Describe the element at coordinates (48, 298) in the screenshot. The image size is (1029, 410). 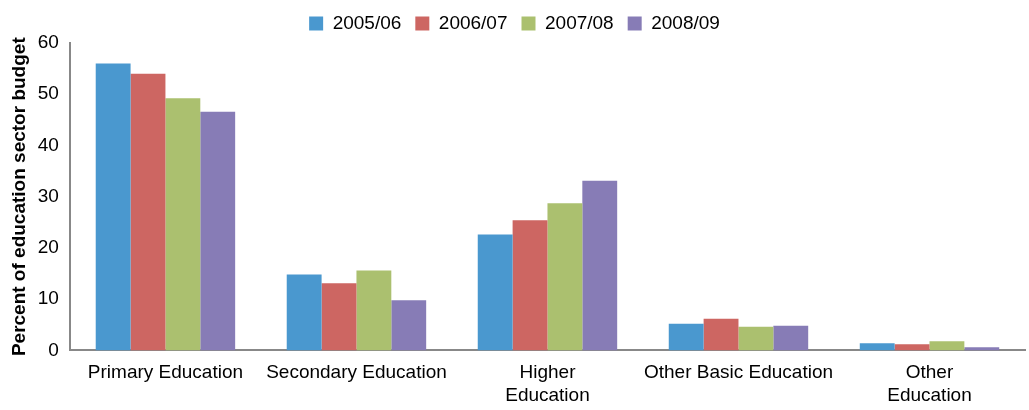
I see `y-tick-label: 10` at that location.